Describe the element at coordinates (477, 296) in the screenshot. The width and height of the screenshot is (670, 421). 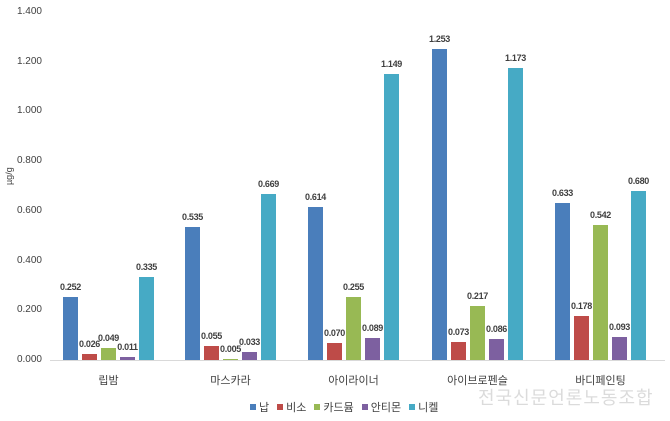
I see `data-label: 0.217` at that location.